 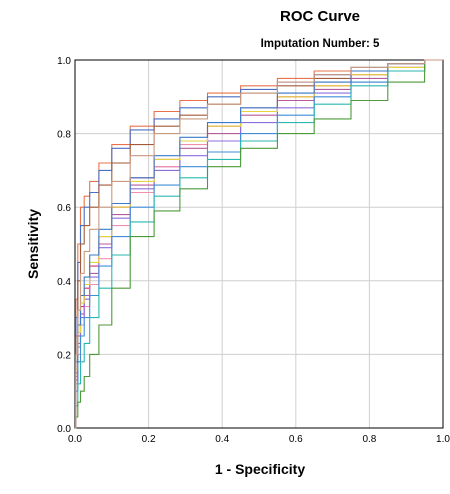 What do you see at coordinates (149, 439) in the screenshot?
I see `x-tick-label: 0.2` at bounding box center [149, 439].